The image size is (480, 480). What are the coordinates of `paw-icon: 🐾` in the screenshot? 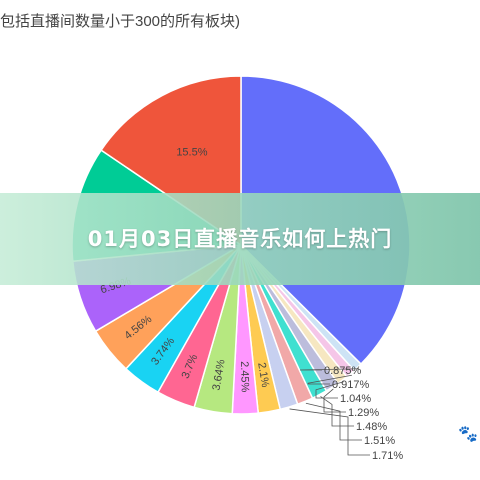 It's located at (468, 434).